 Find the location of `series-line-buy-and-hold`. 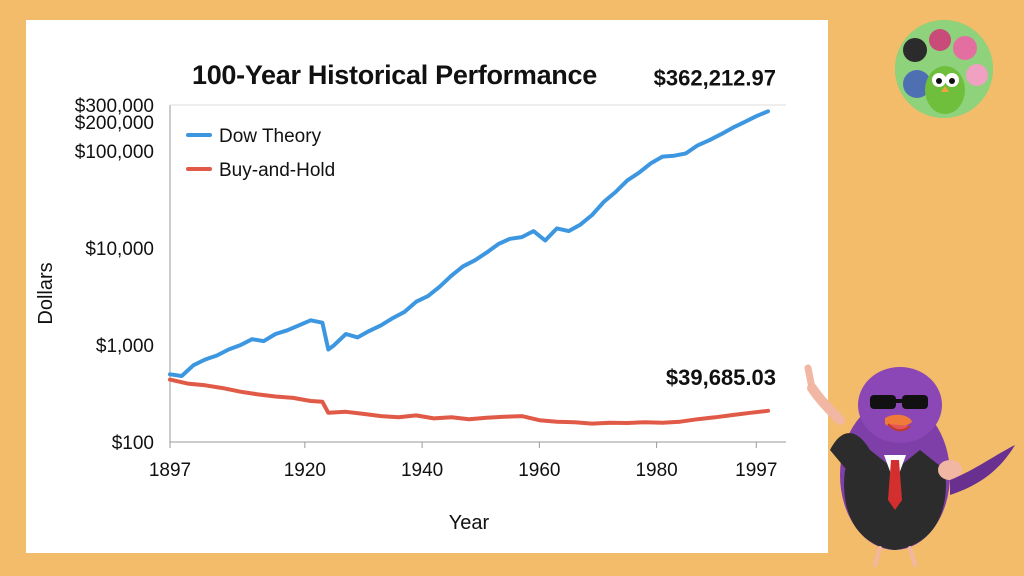

series-line-buy-and-hold is located at coordinates (469, 401).